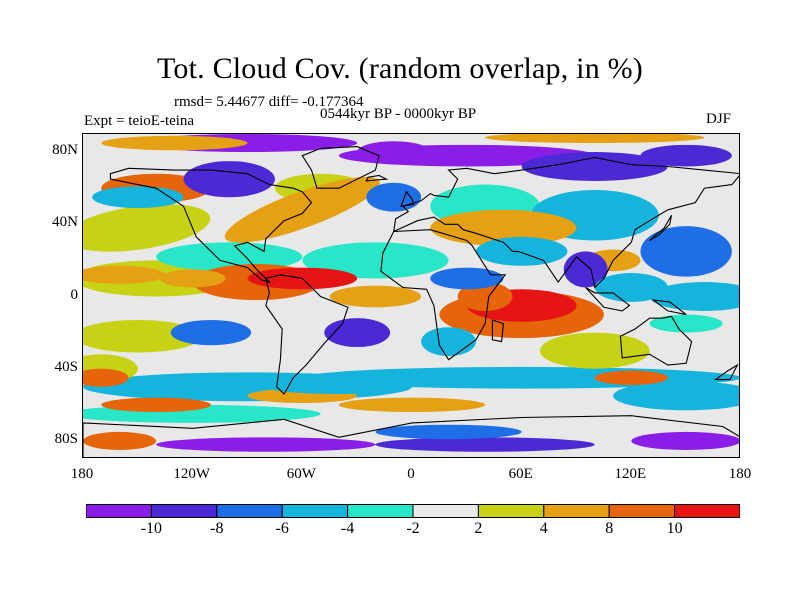  I want to click on colorbar-label: 2, so click(478, 528).